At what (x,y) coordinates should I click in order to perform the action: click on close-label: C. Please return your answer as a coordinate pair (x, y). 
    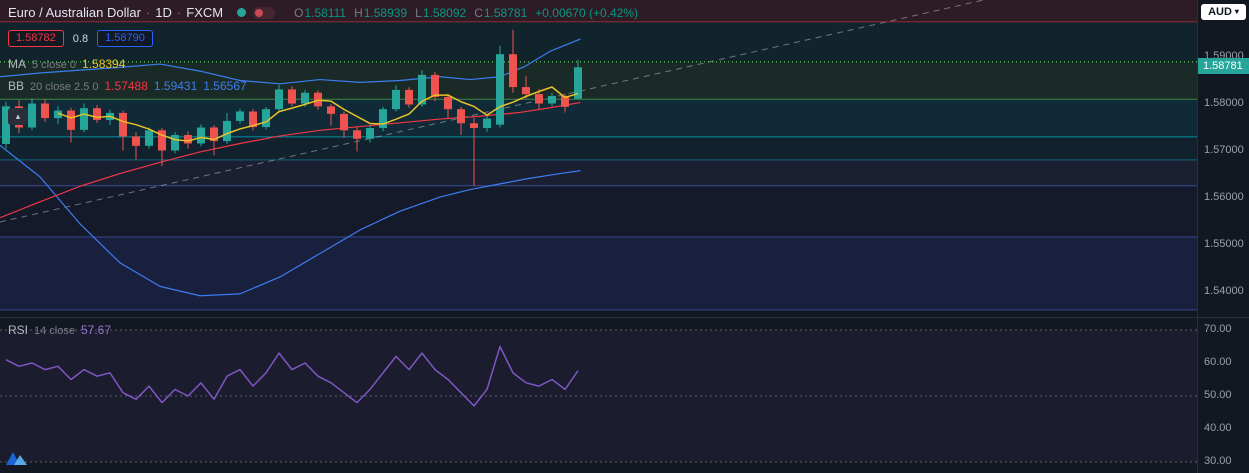
    Looking at the image, I should click on (478, 12).